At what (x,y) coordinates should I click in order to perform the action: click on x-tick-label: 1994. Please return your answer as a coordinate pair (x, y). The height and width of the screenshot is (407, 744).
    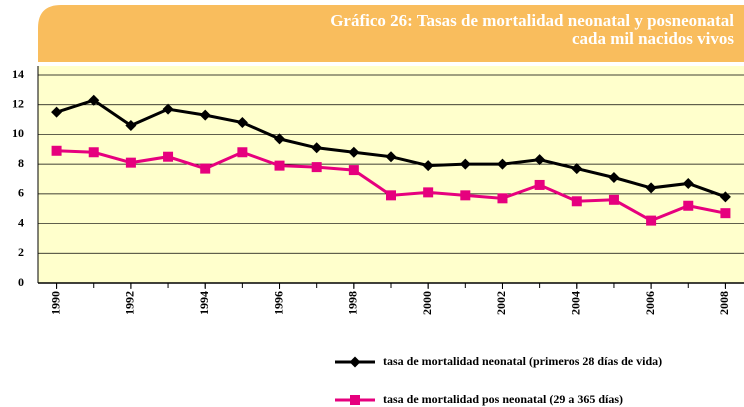
    Looking at the image, I should click on (204, 303).